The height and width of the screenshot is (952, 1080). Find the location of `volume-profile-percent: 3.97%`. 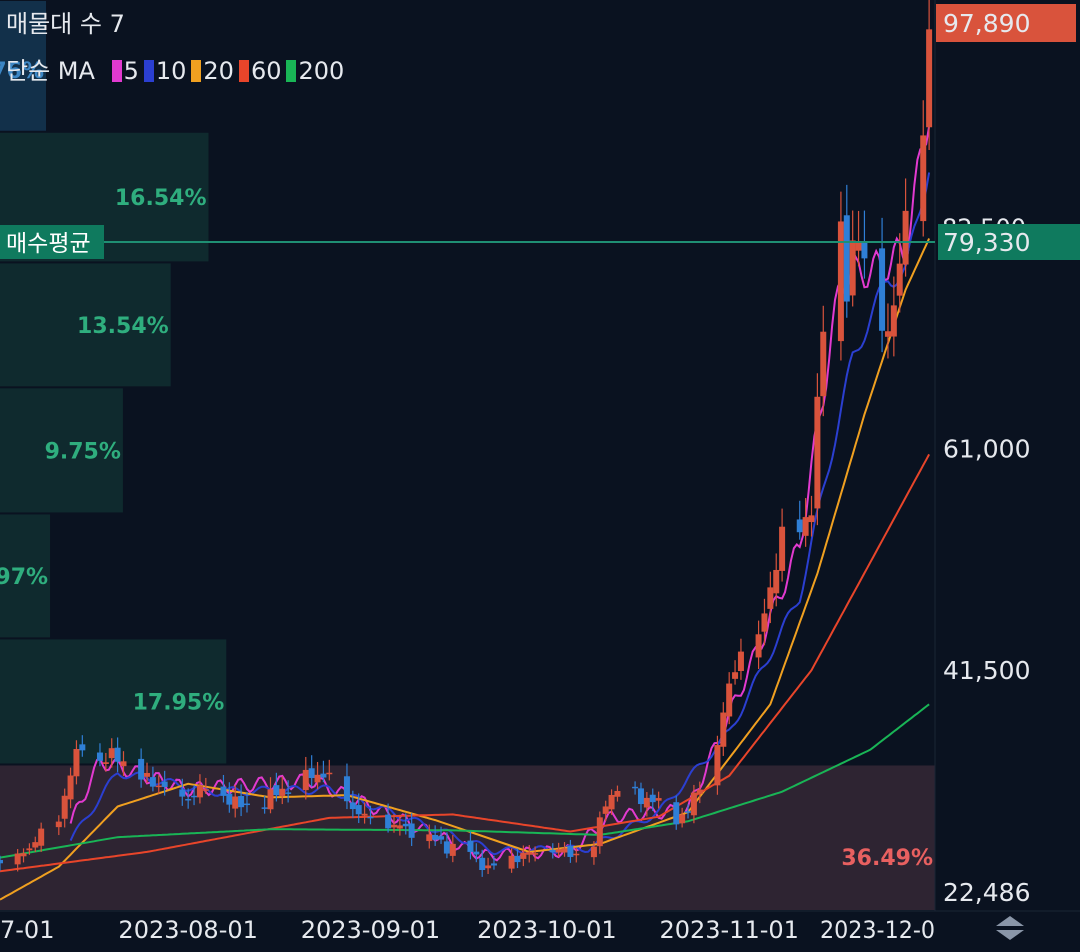

volume-profile-percent: 3.97% is located at coordinates (24, 577).